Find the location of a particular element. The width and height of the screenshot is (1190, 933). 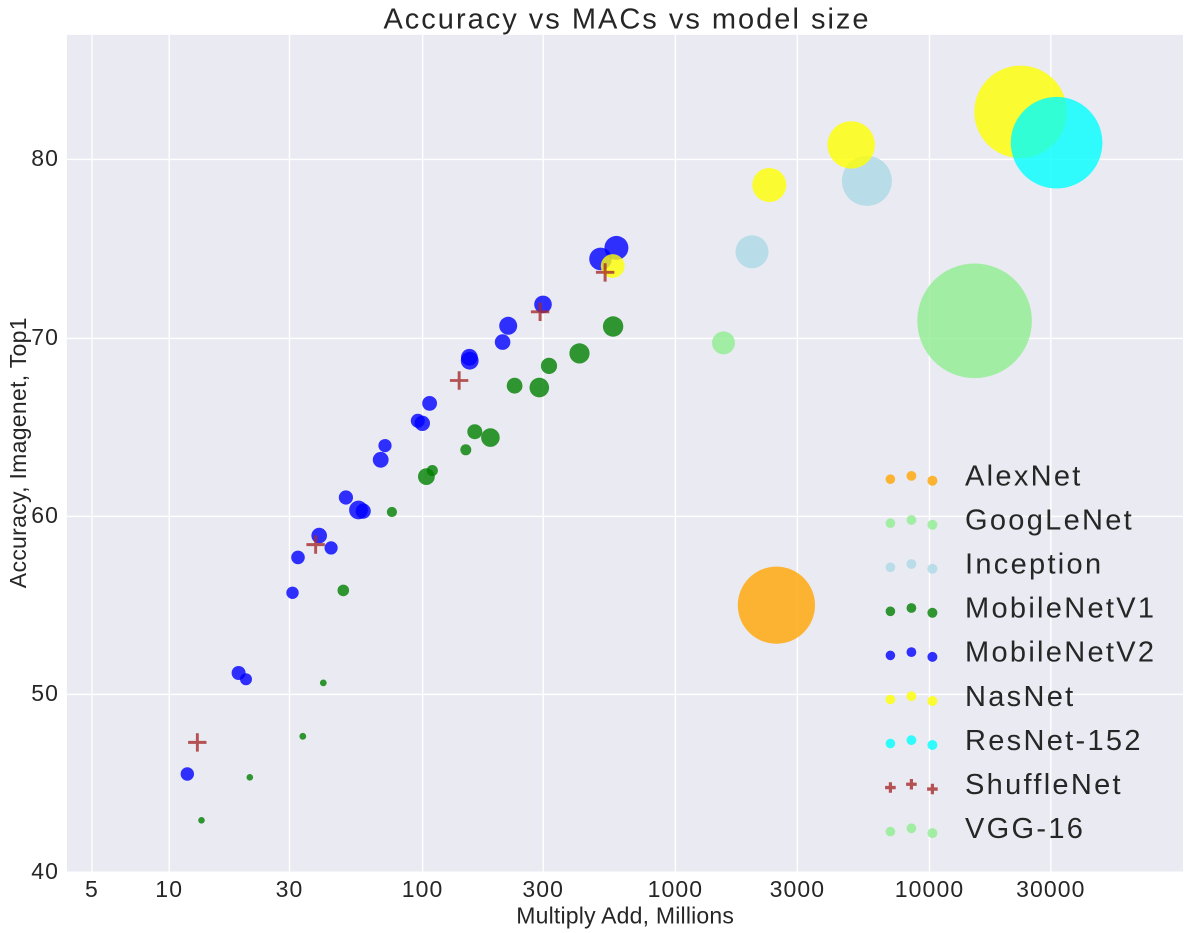

svg-text: 80 is located at coordinates (45, 158).